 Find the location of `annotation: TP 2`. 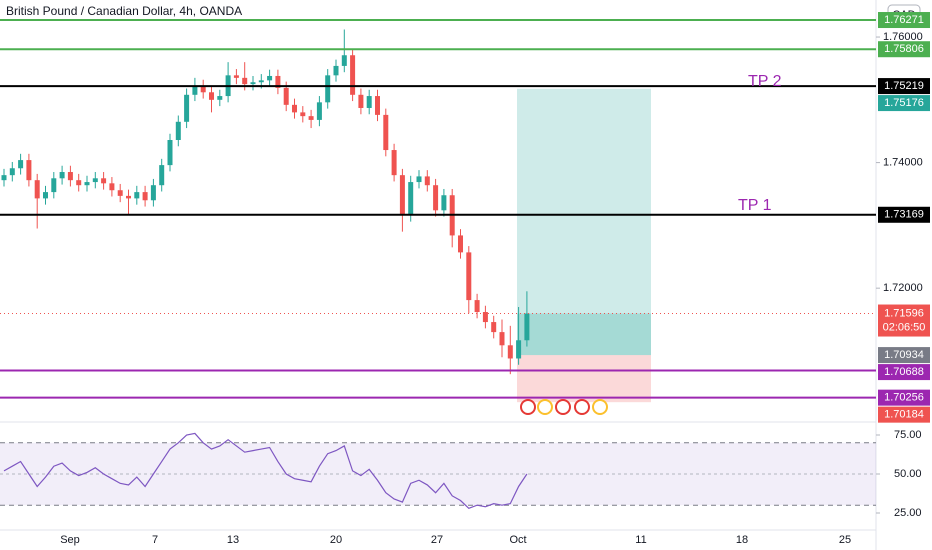

annotation: TP 2 is located at coordinates (765, 81).